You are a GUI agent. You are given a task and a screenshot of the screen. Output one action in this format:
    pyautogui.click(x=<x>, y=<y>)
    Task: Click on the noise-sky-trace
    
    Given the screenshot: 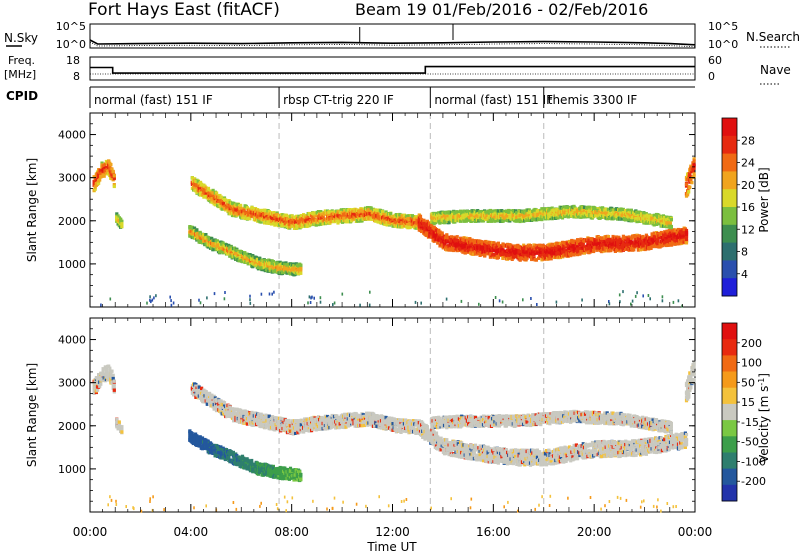 What is the action you would take?
    pyautogui.click(x=392, y=42)
    